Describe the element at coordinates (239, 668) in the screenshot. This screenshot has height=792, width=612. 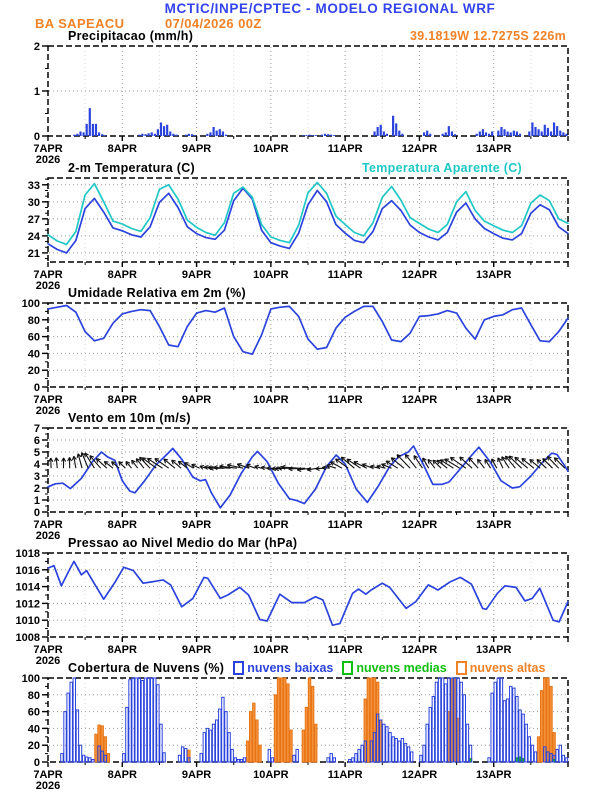
I see `nuvens-baixas-swatch-icon` at that location.